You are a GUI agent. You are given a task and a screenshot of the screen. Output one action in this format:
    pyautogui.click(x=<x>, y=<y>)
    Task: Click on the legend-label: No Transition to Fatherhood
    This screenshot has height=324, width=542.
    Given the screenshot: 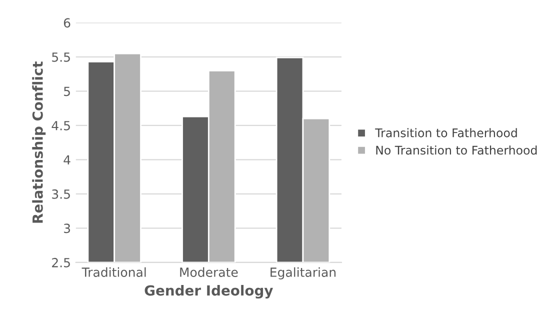 What is the action you would take?
    pyautogui.click(x=456, y=150)
    